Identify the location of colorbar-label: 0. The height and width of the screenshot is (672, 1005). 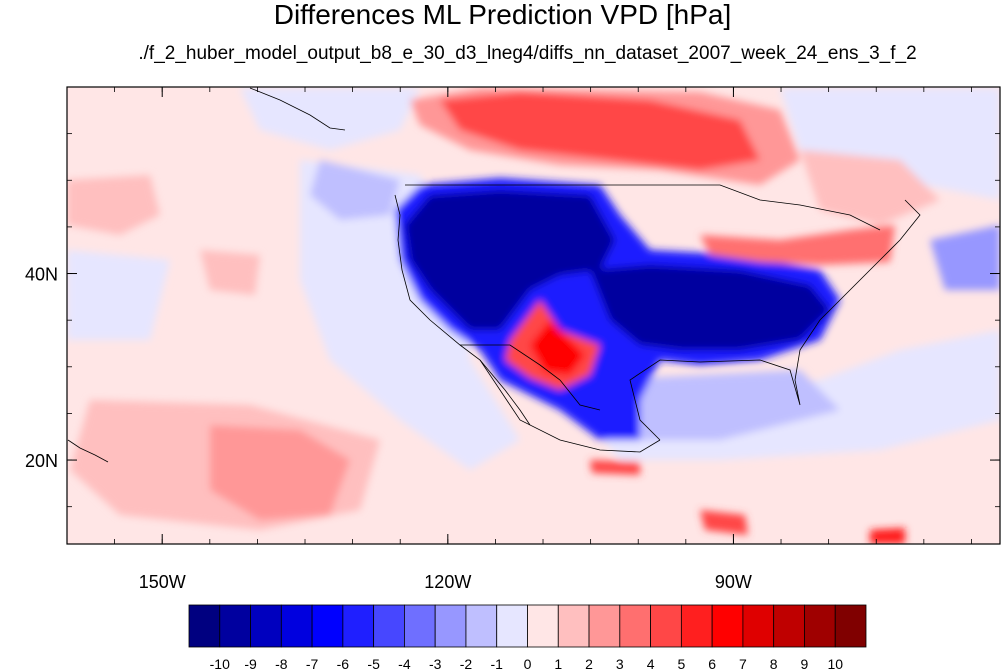
(528, 664).